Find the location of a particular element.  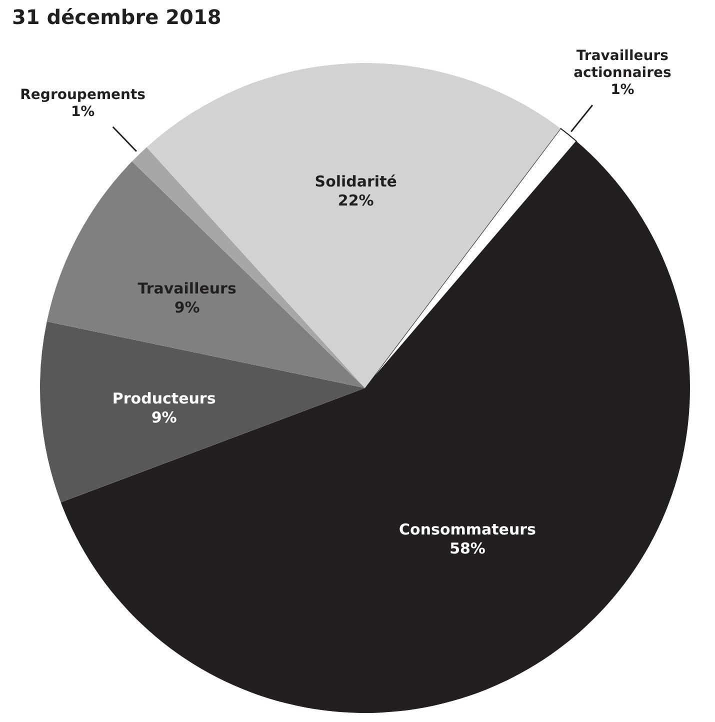

slice-label: Consommateurs is located at coordinates (467, 529).